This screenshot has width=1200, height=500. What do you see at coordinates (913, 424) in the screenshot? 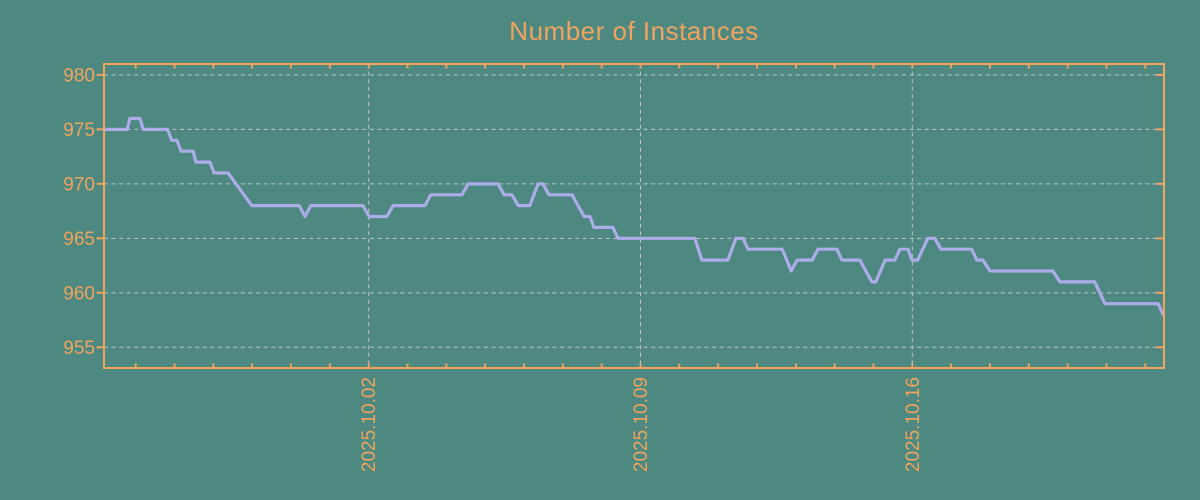
I see `x-tick-label: 2025.10.16` at bounding box center [913, 424].